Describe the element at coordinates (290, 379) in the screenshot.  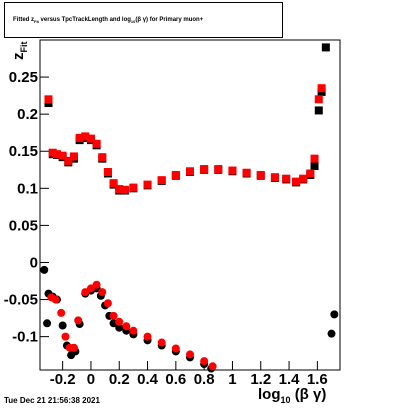
I see `x-tick-label: 1.4` at that location.